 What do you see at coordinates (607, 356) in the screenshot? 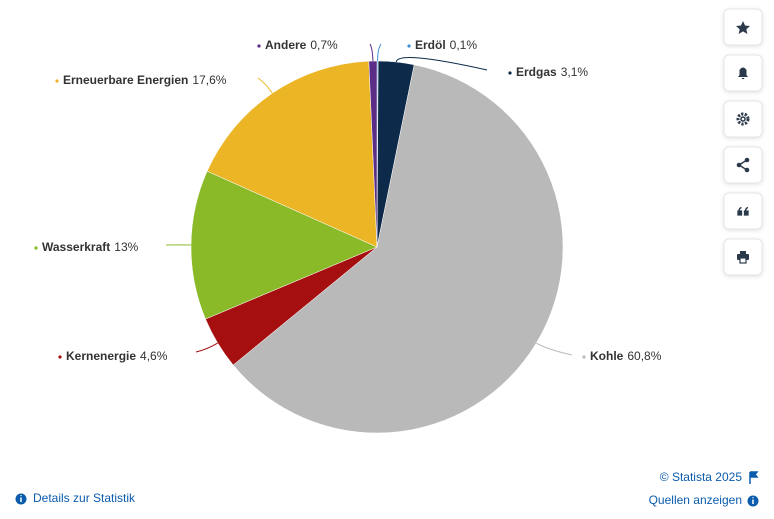
I see `category-label: Kohle` at bounding box center [607, 356].